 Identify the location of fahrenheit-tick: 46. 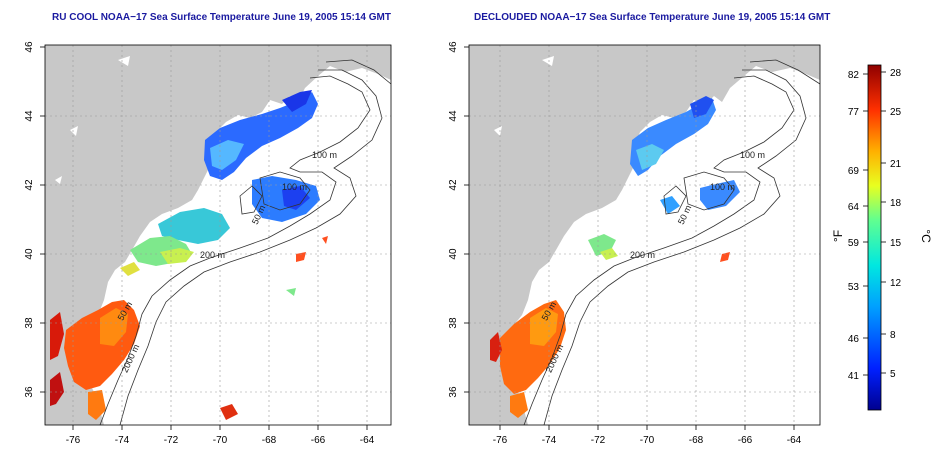
(854, 339).